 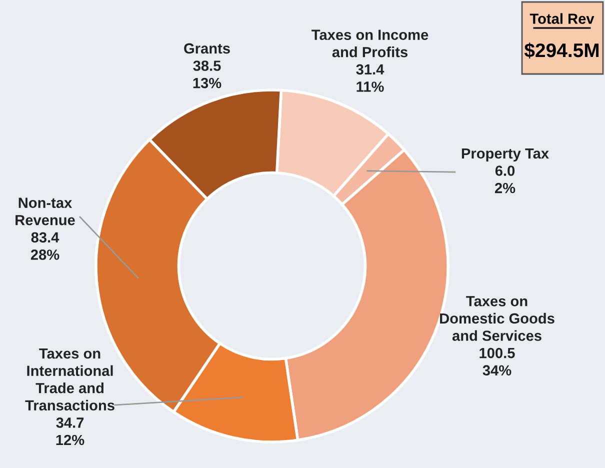 What do you see at coordinates (207, 74) in the screenshot?
I see `data-label: 38.5 13%` at bounding box center [207, 74].